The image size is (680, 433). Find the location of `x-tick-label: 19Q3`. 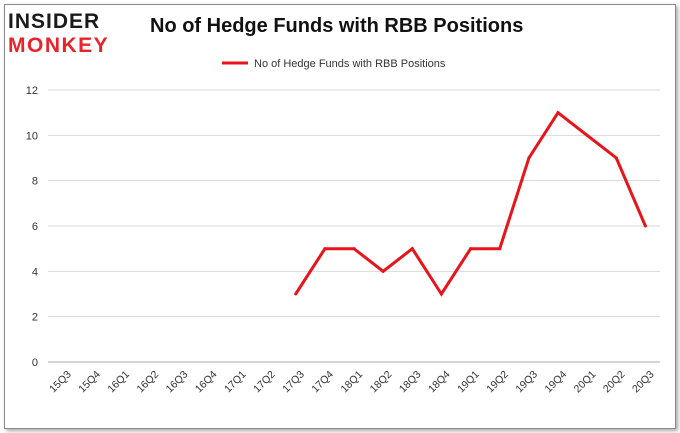

x-tick-label: 19Q3 is located at coordinates (526, 381).